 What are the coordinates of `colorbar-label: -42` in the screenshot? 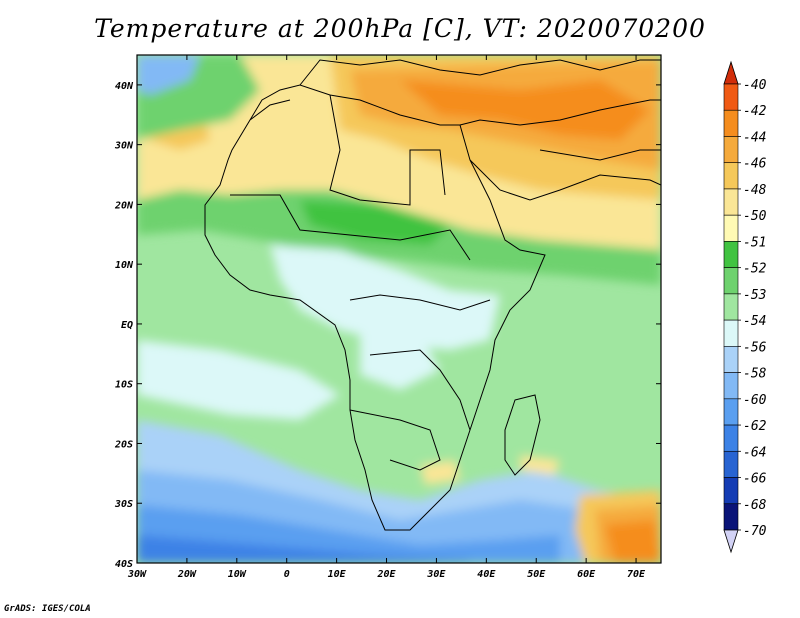 It's located at (755, 111).